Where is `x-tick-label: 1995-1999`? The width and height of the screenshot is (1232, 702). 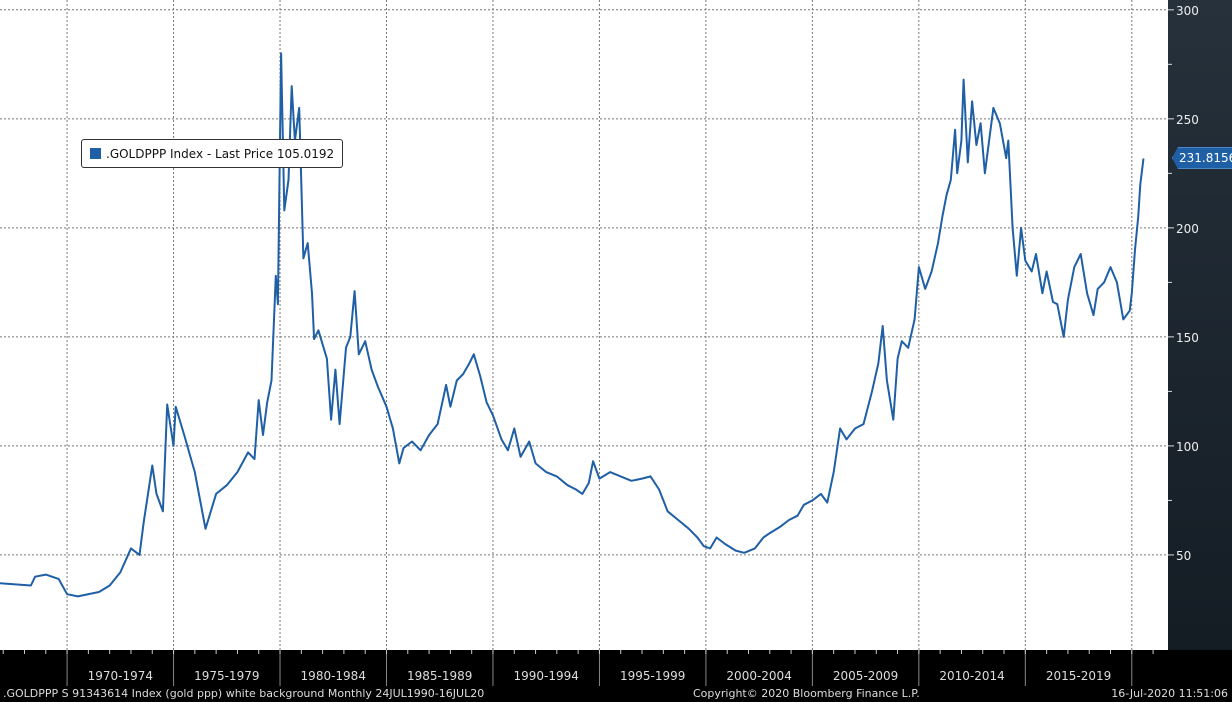 x-tick-label: 1995-1999 is located at coordinates (652, 676).